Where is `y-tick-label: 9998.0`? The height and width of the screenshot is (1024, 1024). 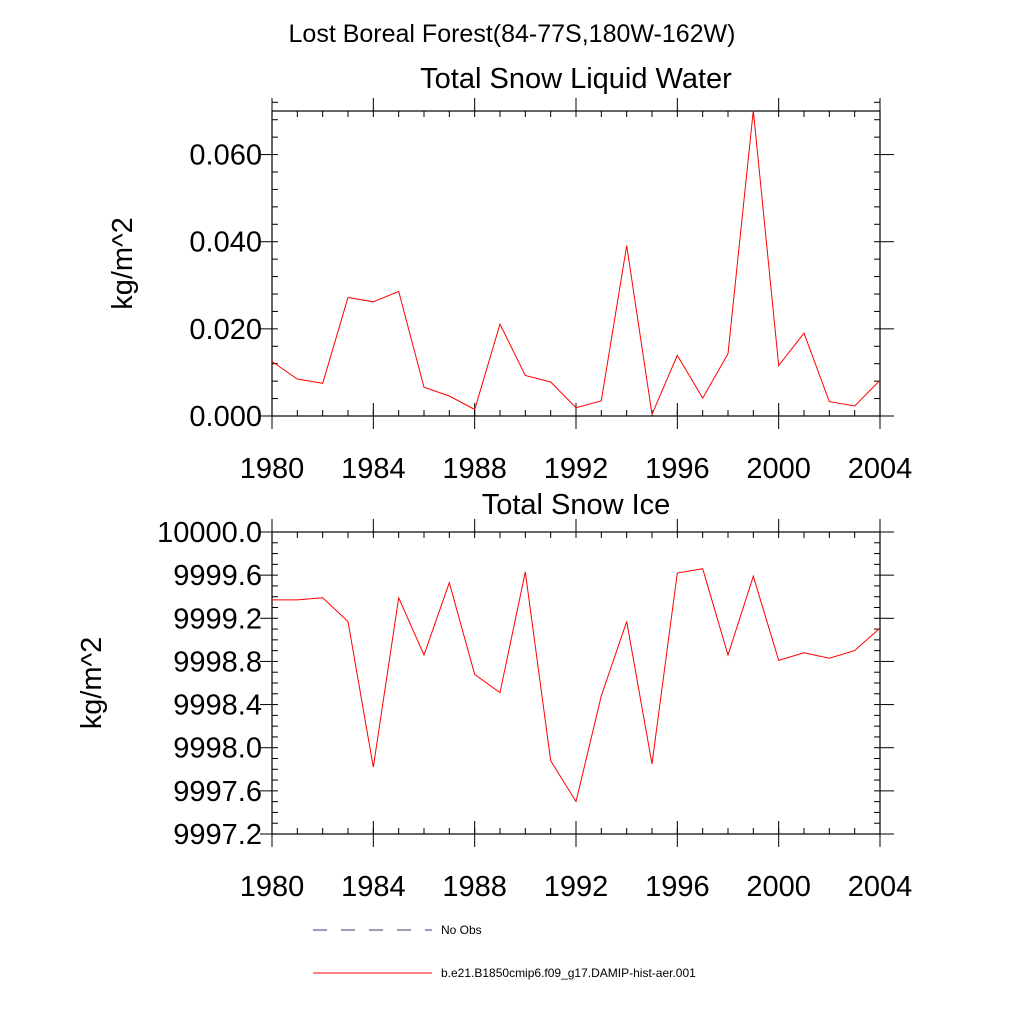
y-tick-label: 9998.0 is located at coordinates (217, 749).